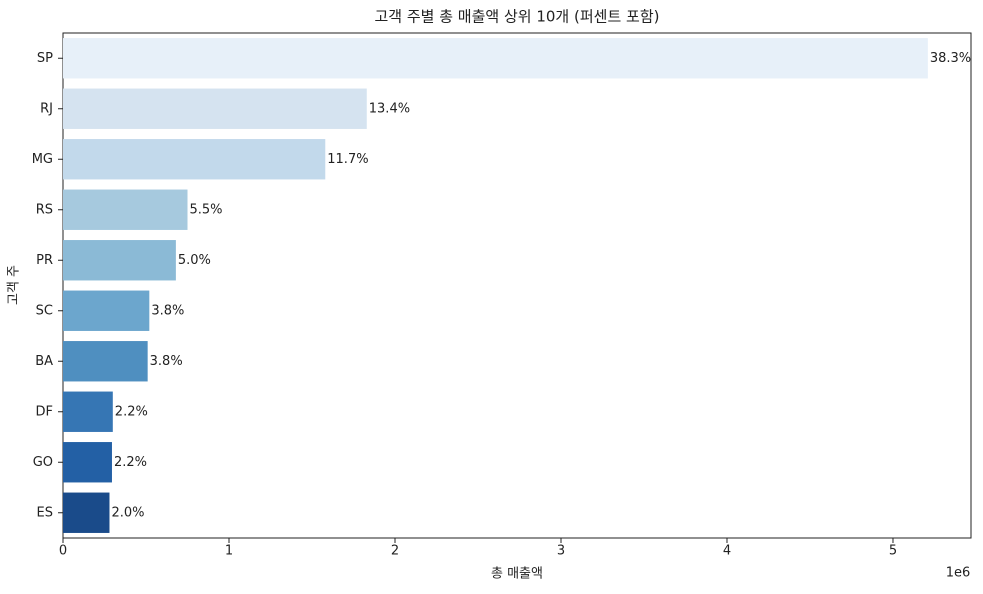 This screenshot has width=983, height=594. What do you see at coordinates (127, 512) in the screenshot?
I see `data-label: 2.0%` at bounding box center [127, 512].